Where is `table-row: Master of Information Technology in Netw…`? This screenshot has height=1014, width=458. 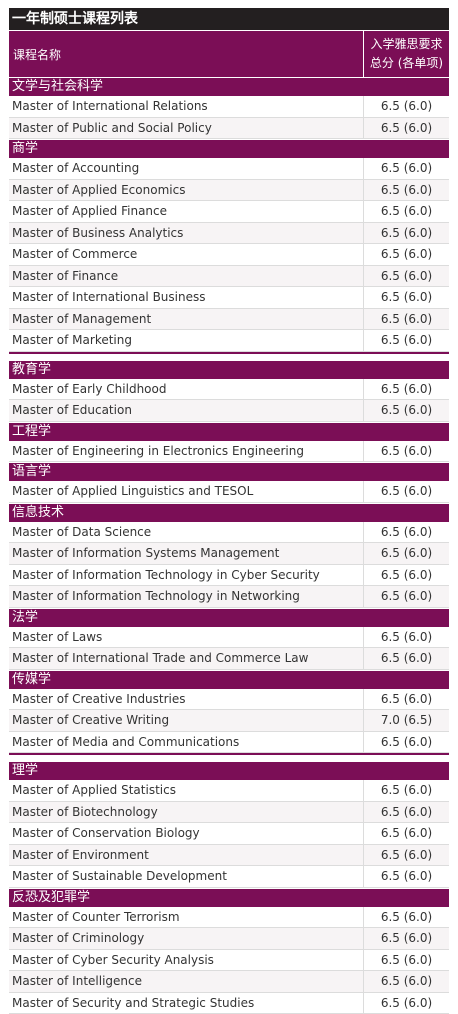
table-row: Master of Information Technology in Netw… is located at coordinates (229, 597).